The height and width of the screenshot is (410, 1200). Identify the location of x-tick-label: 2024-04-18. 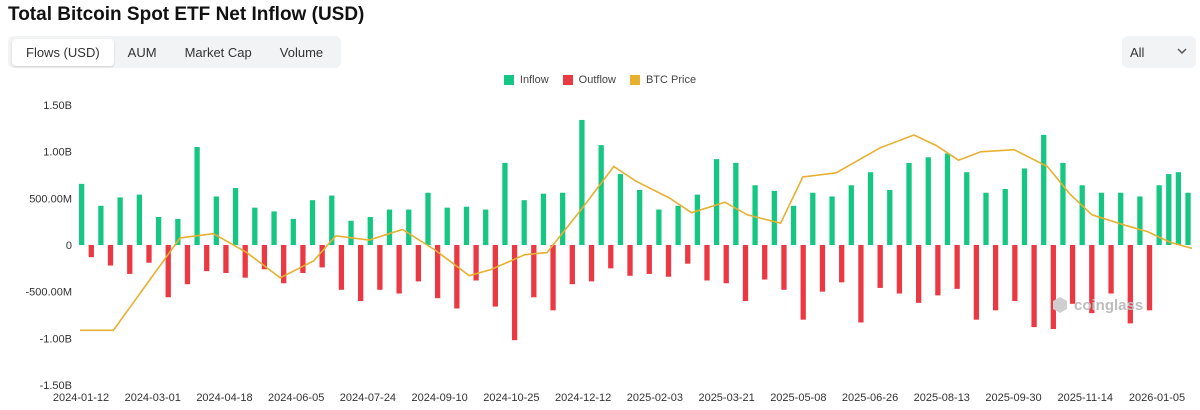
(224, 398).